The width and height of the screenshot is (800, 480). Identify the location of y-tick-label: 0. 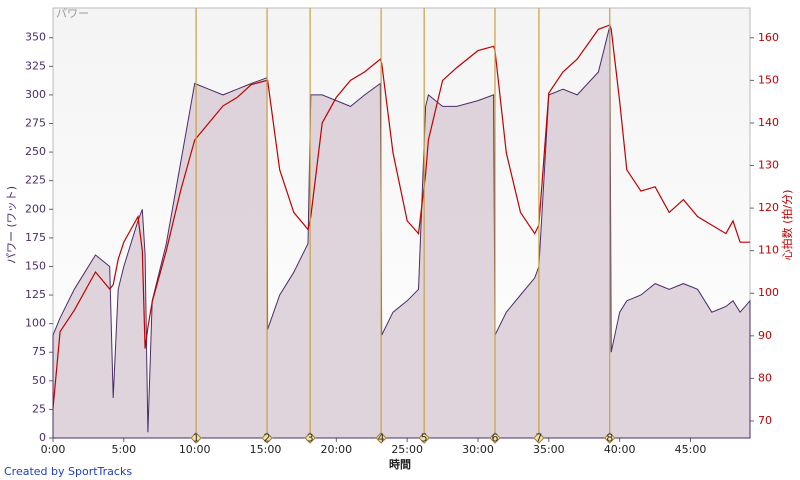
(42, 437).